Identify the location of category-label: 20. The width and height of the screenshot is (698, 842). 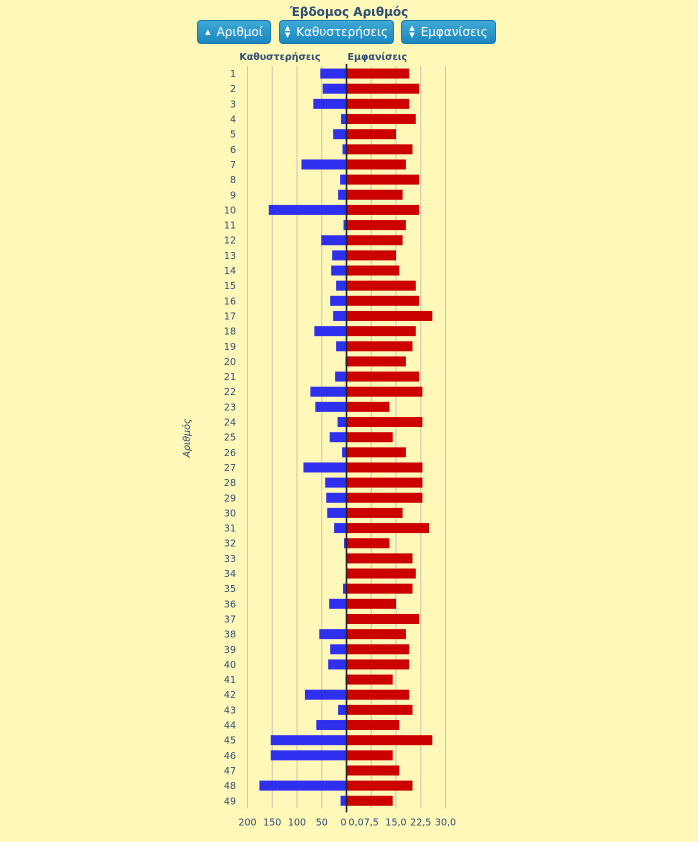
(230, 362).